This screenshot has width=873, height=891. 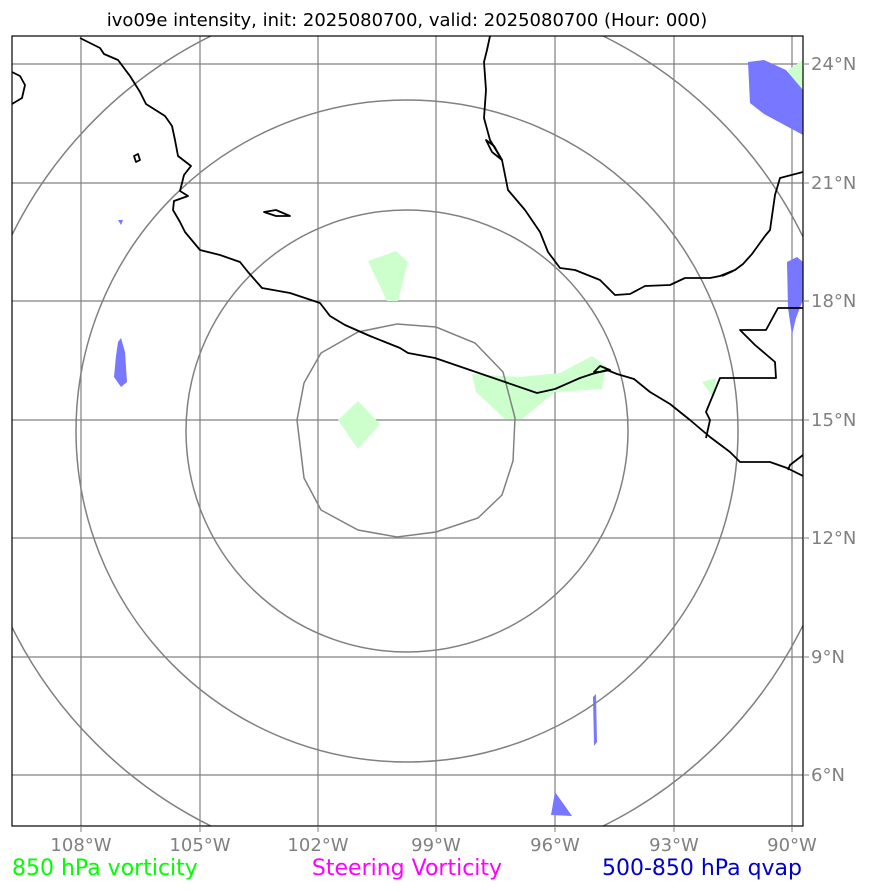 What do you see at coordinates (833, 538) in the screenshot?
I see `lat-tick-label: 12°N` at bounding box center [833, 538].